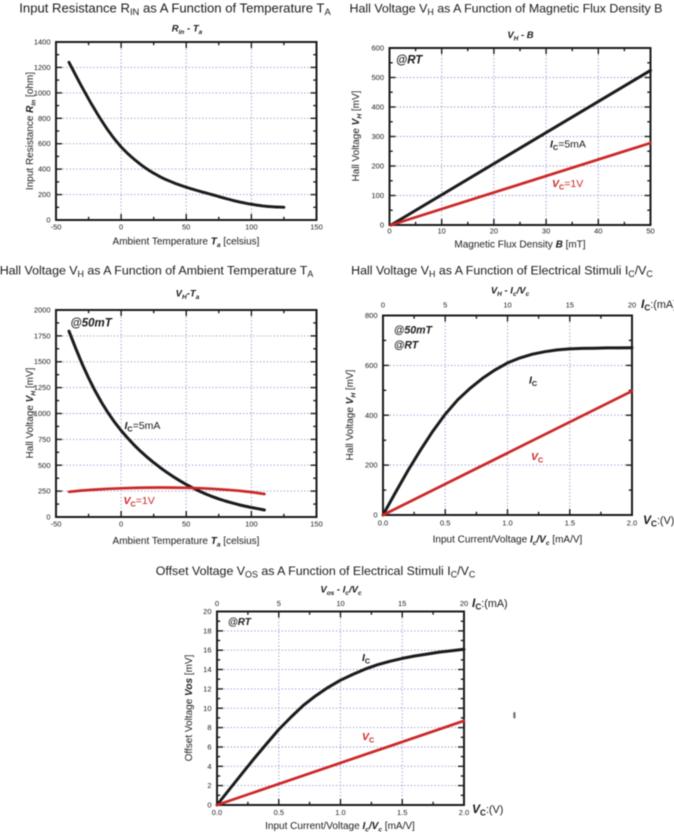 The height and width of the screenshot is (836, 674). Describe the element at coordinates (658, 521) in the screenshot. I see `svg-text: VC:(V)` at that location.